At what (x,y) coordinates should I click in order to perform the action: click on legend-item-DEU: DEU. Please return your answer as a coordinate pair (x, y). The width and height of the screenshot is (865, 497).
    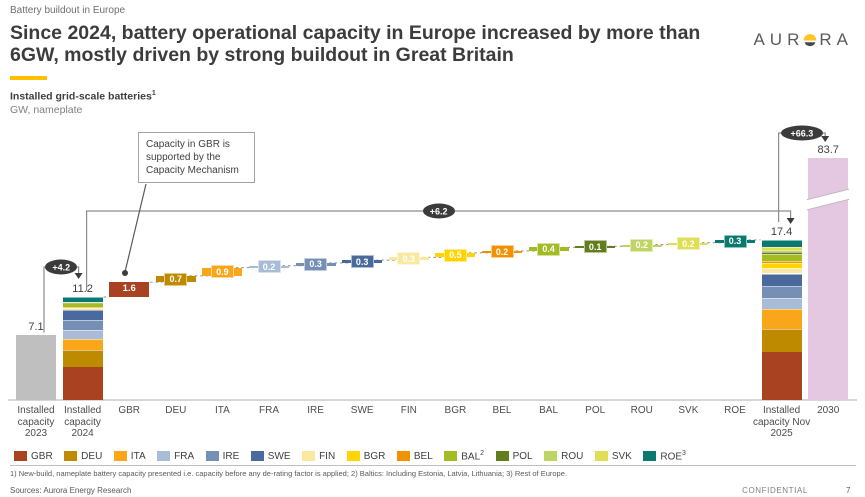
    Looking at the image, I should click on (83, 456).